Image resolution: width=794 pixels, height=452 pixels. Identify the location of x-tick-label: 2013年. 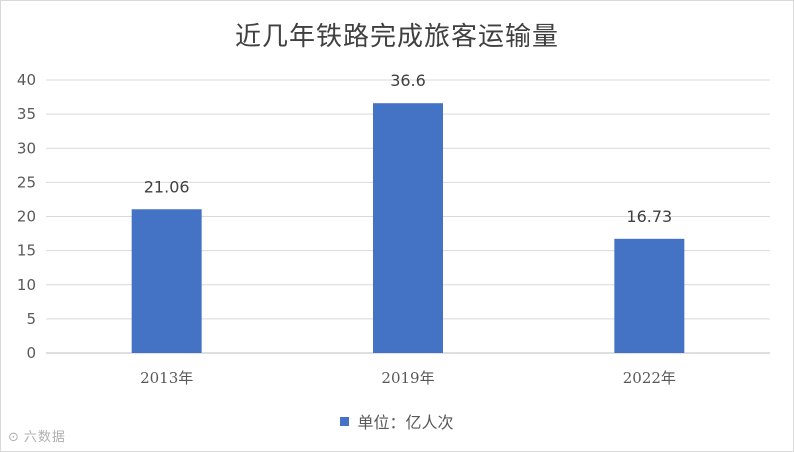
(166, 378).